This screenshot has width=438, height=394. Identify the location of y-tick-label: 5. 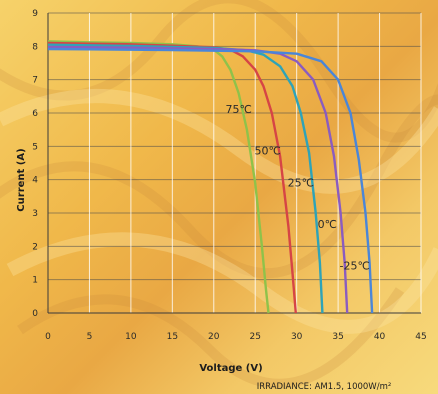
(35, 147).